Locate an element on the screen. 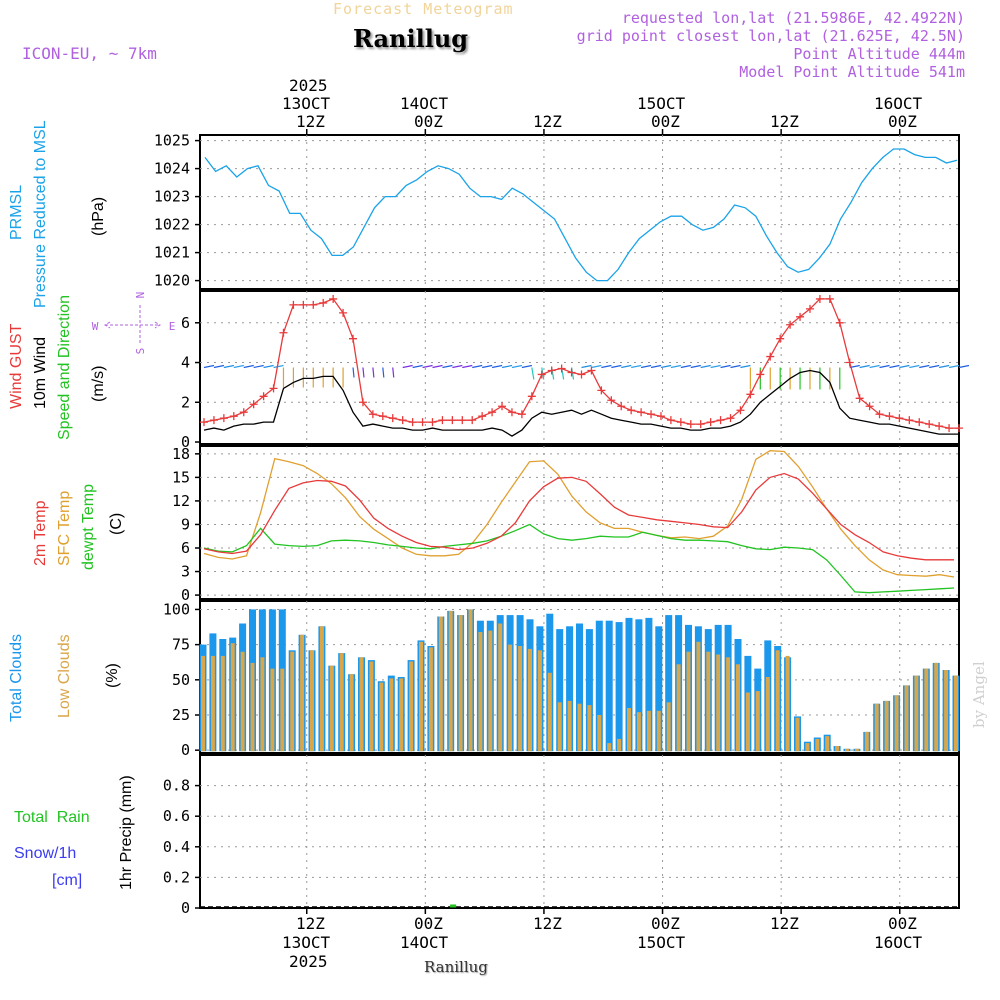 Image resolution: width=1000 pixels, height=1000 pixels. top-day-16oct: 16OCT is located at coordinates (898, 103).